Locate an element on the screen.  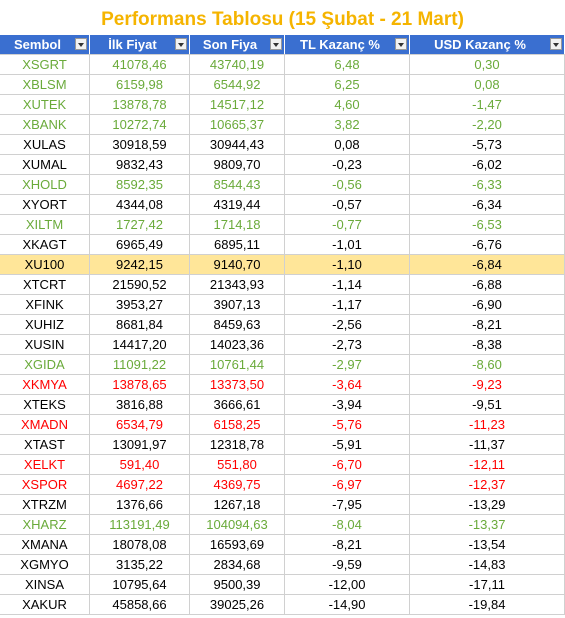
table-cell: 0,30 is located at coordinates (487, 64).